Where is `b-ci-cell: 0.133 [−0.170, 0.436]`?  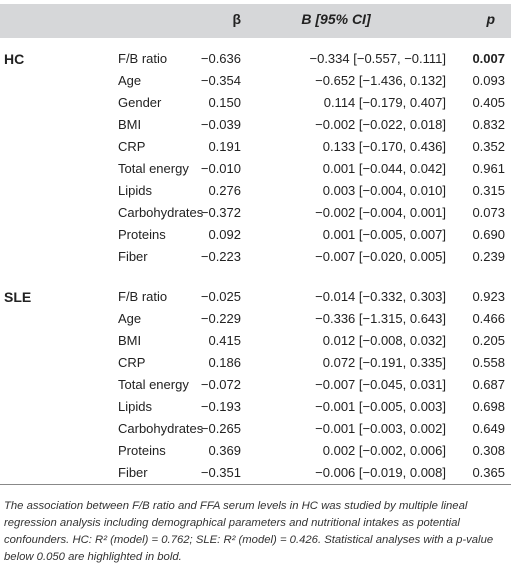 b-ci-cell: 0.133 [−0.170, 0.436] is located at coordinates (384, 146).